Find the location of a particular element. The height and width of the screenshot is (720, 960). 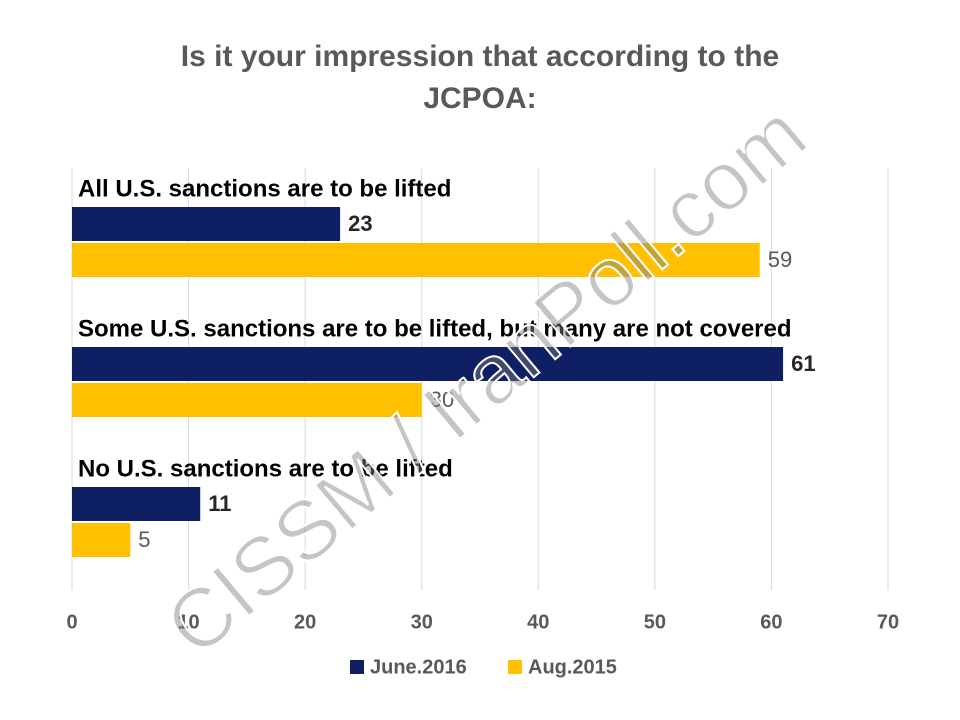

value-label: 11 is located at coordinates (219, 503).